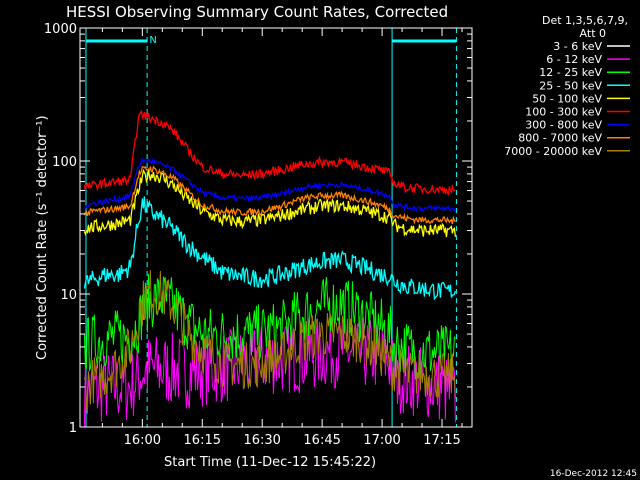  What do you see at coordinates (577, 46) in the screenshot?
I see `legend-label: 3 - 6 keV` at bounding box center [577, 46].